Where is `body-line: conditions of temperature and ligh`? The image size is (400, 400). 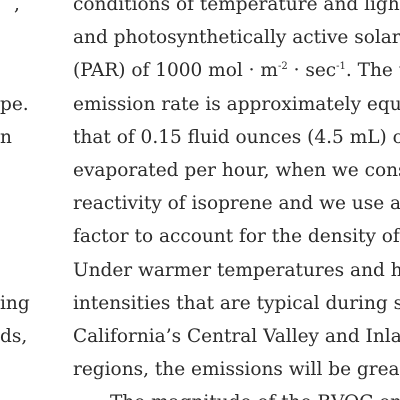 body-line: conditions of temperature and ligh is located at coordinates (236, 10).